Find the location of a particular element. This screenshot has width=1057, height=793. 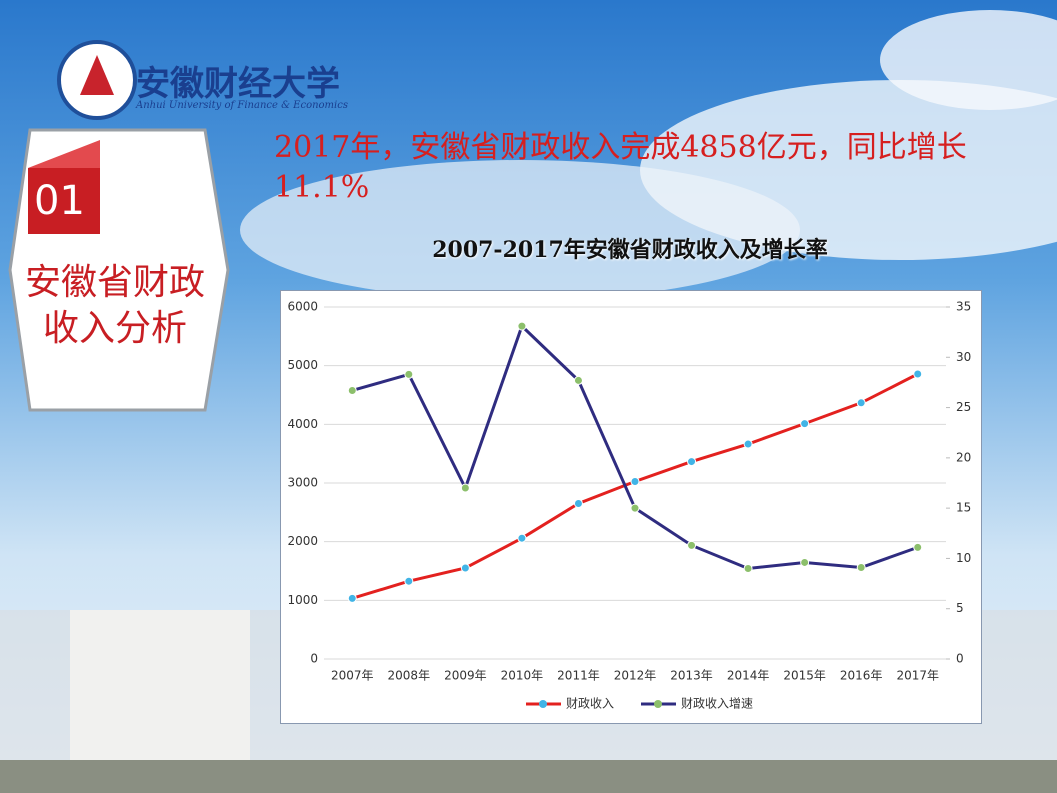

x-tick-label: 2016年 is located at coordinates (861, 676).